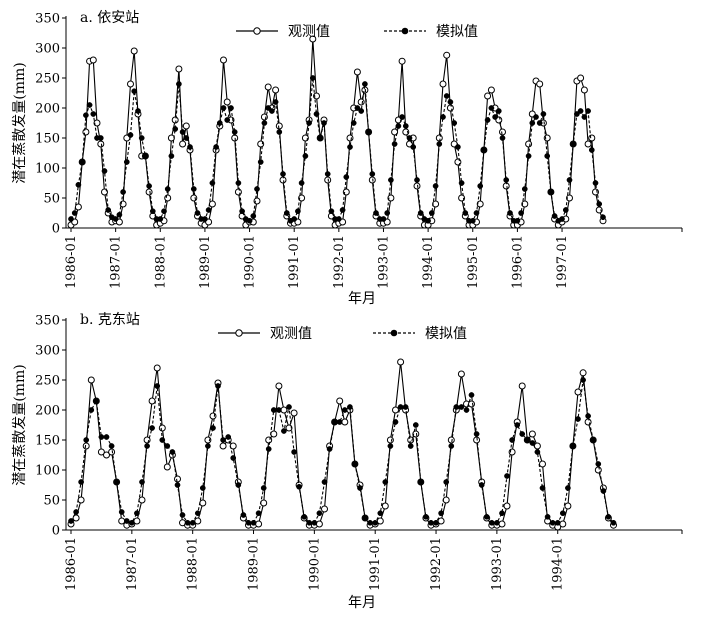 The width and height of the screenshot is (703, 618). Describe the element at coordinates (47, 321) in the screenshot. I see `y-tick-label: 350` at that location.